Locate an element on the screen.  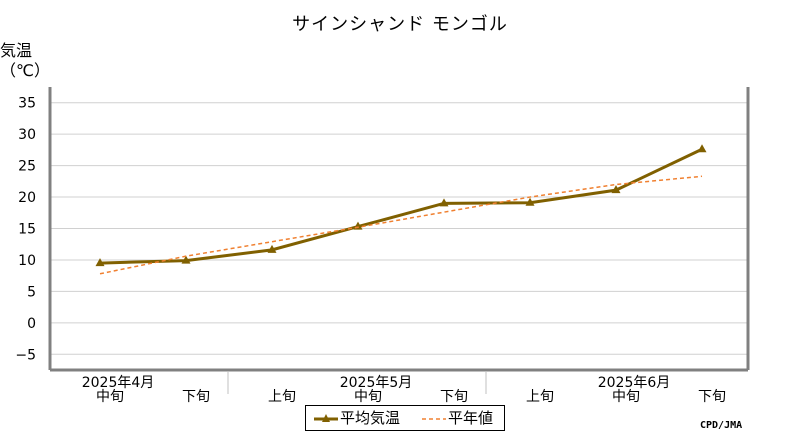
legend-normal-label: 平年値 is located at coordinates (471, 418).